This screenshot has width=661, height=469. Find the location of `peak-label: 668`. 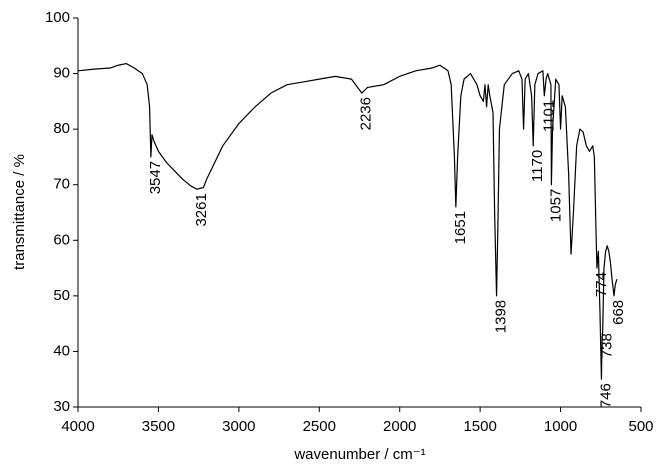

peak-label: 668 is located at coordinates (618, 312).